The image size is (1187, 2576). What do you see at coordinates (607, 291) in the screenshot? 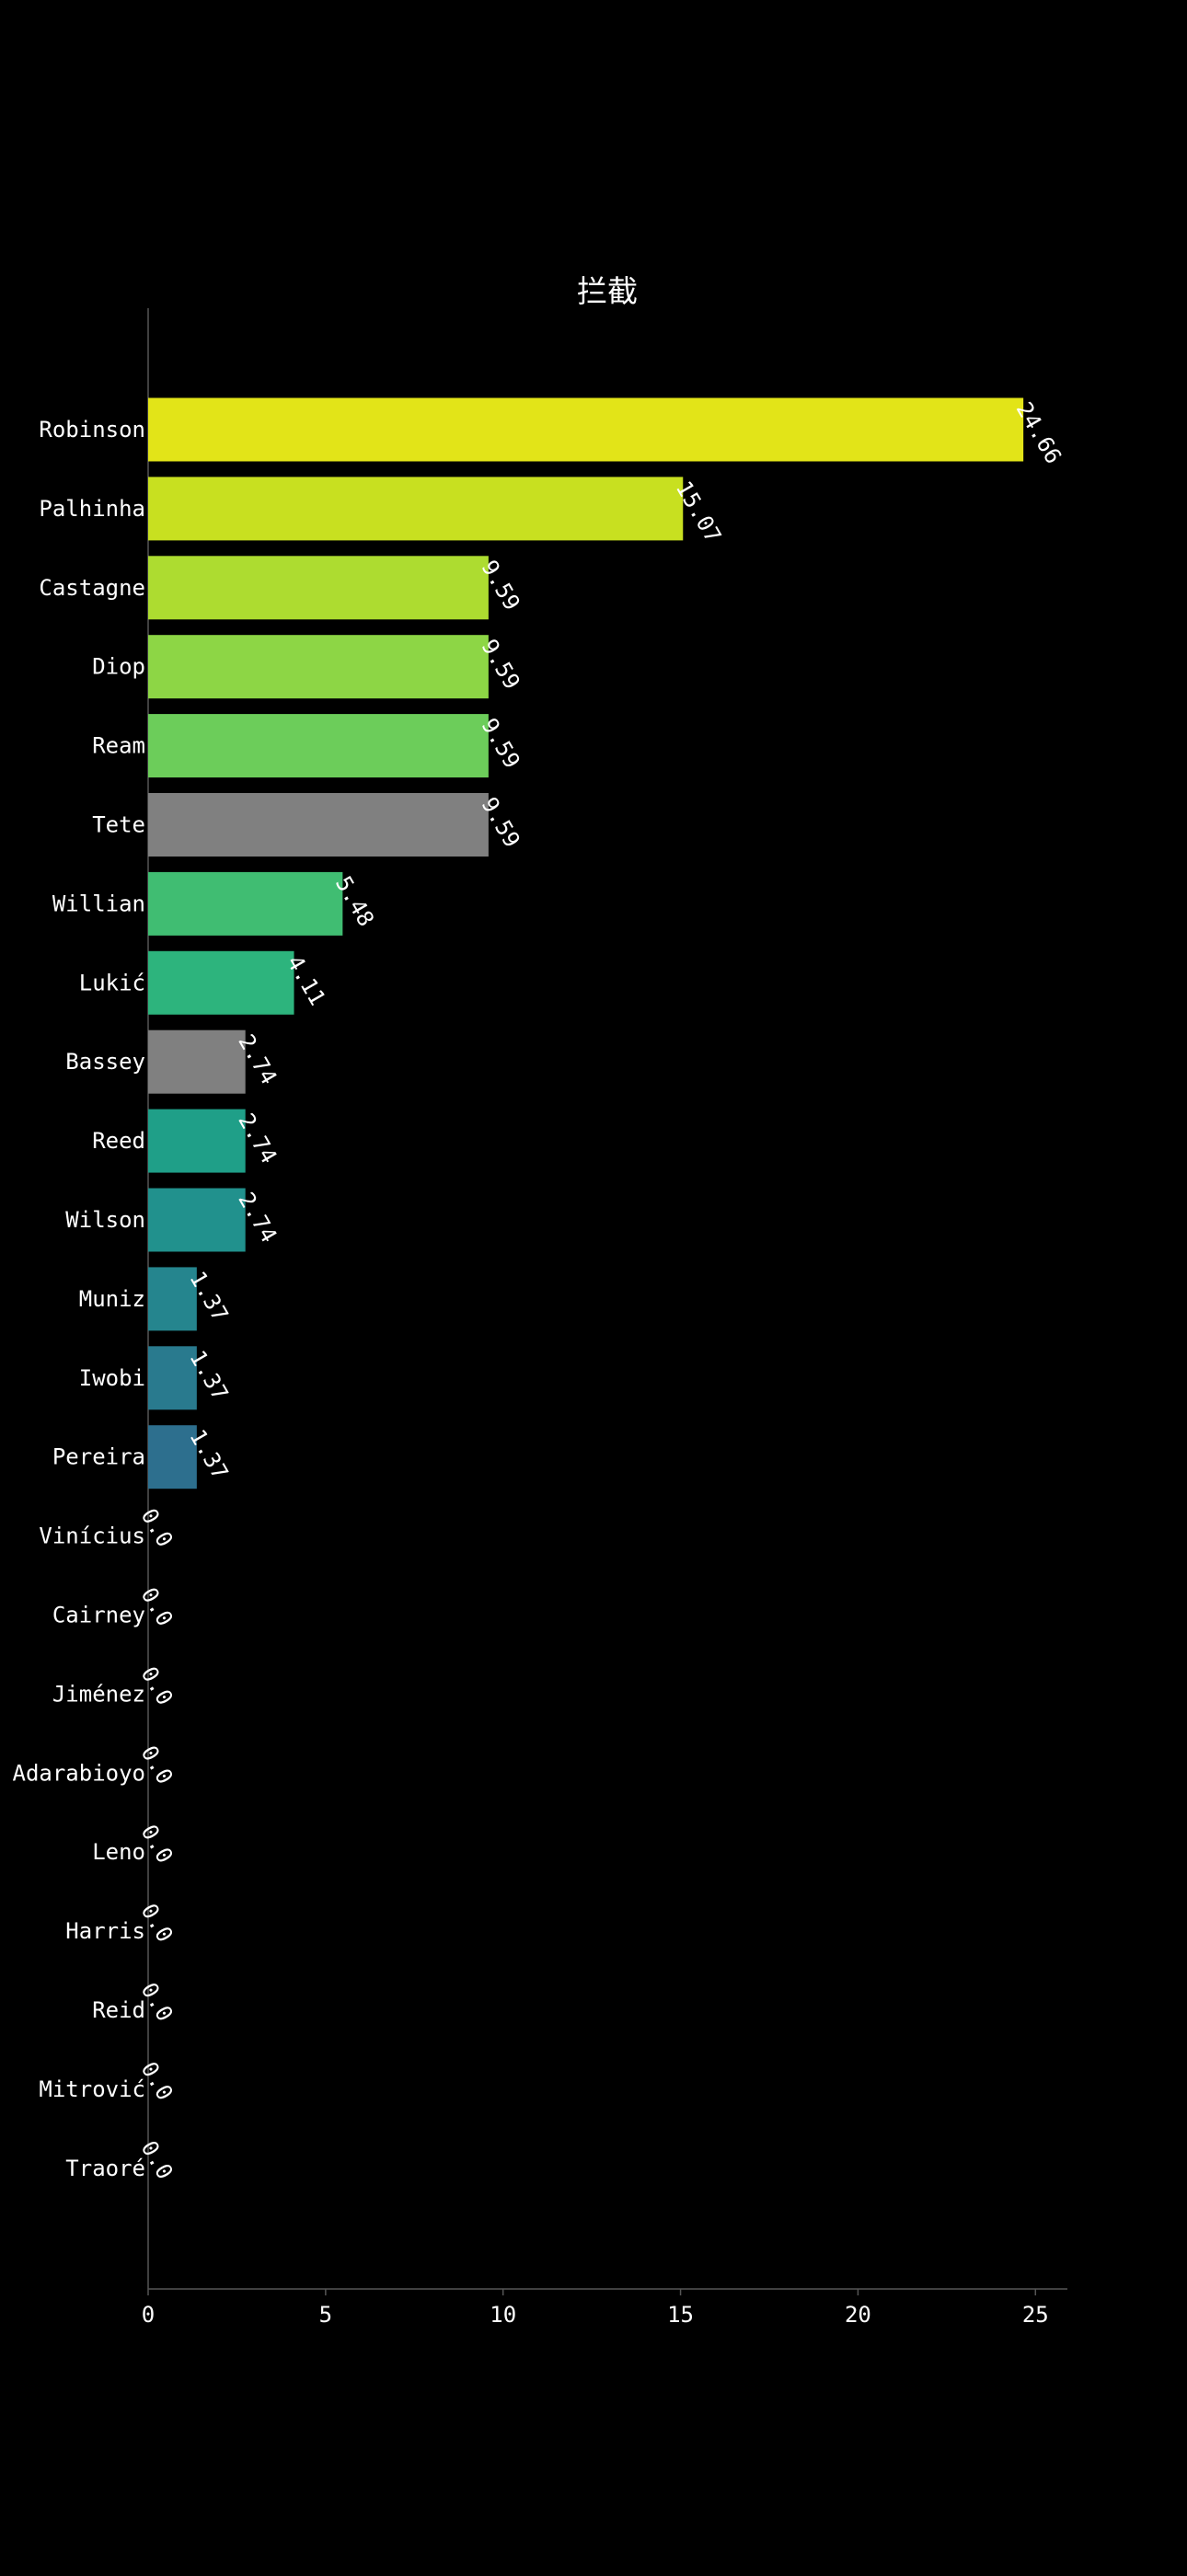
I see `chart-title: 拦截` at bounding box center [607, 291].